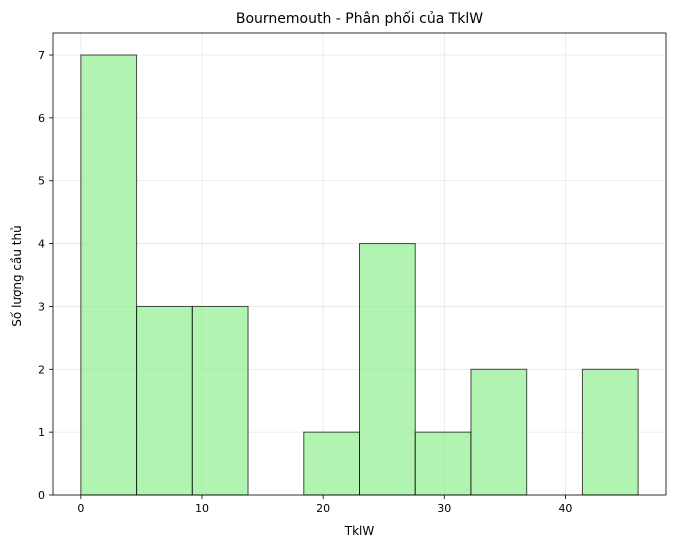  What do you see at coordinates (17, 275) in the screenshot?
I see `y-axis-label: Số lượng cầu thủ` at bounding box center [17, 275].